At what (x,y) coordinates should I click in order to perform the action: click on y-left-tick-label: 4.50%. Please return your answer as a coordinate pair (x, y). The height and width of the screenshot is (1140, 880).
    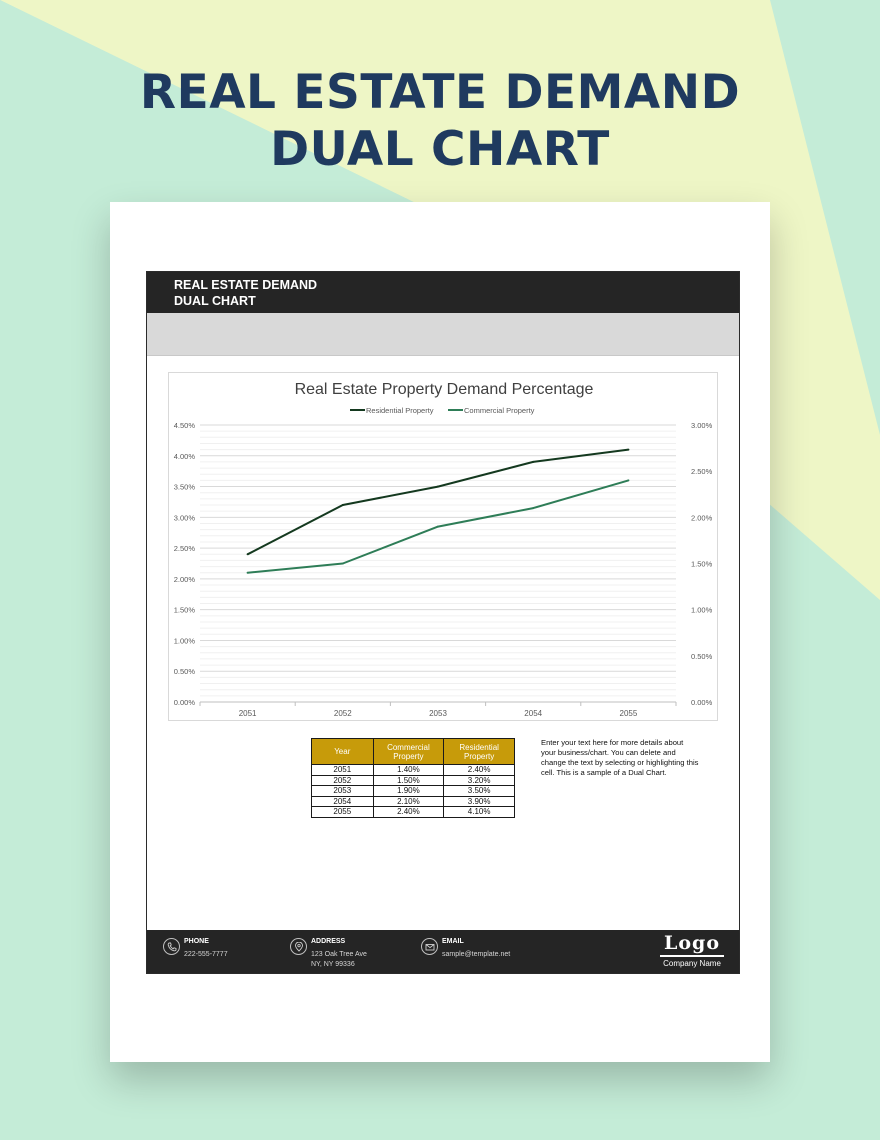
    Looking at the image, I should click on (185, 425).